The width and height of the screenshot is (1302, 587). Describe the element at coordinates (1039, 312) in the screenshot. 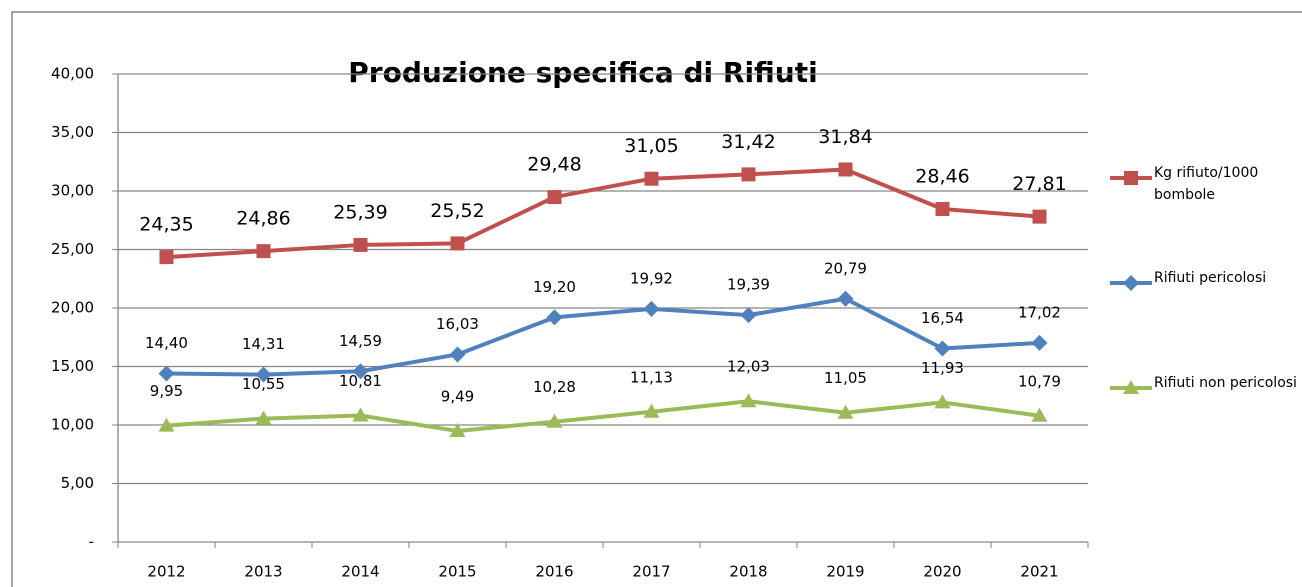

I see `data-label: 17,02` at that location.